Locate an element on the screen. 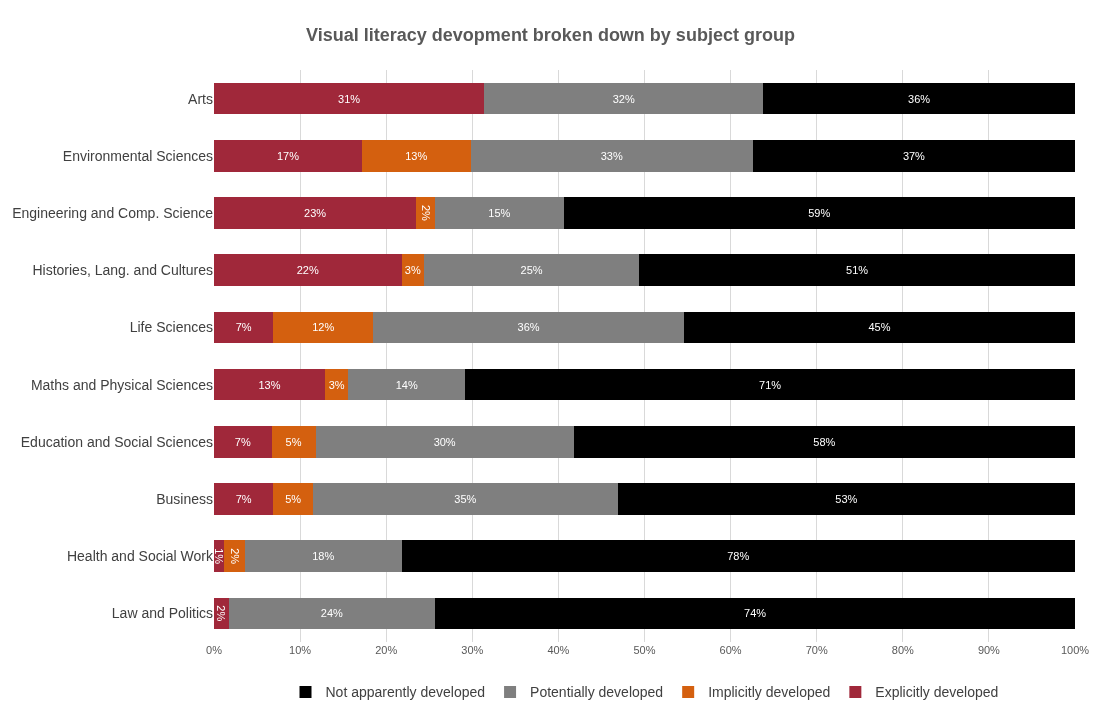  y-tick-label: Health and Social Work is located at coordinates (140, 556).